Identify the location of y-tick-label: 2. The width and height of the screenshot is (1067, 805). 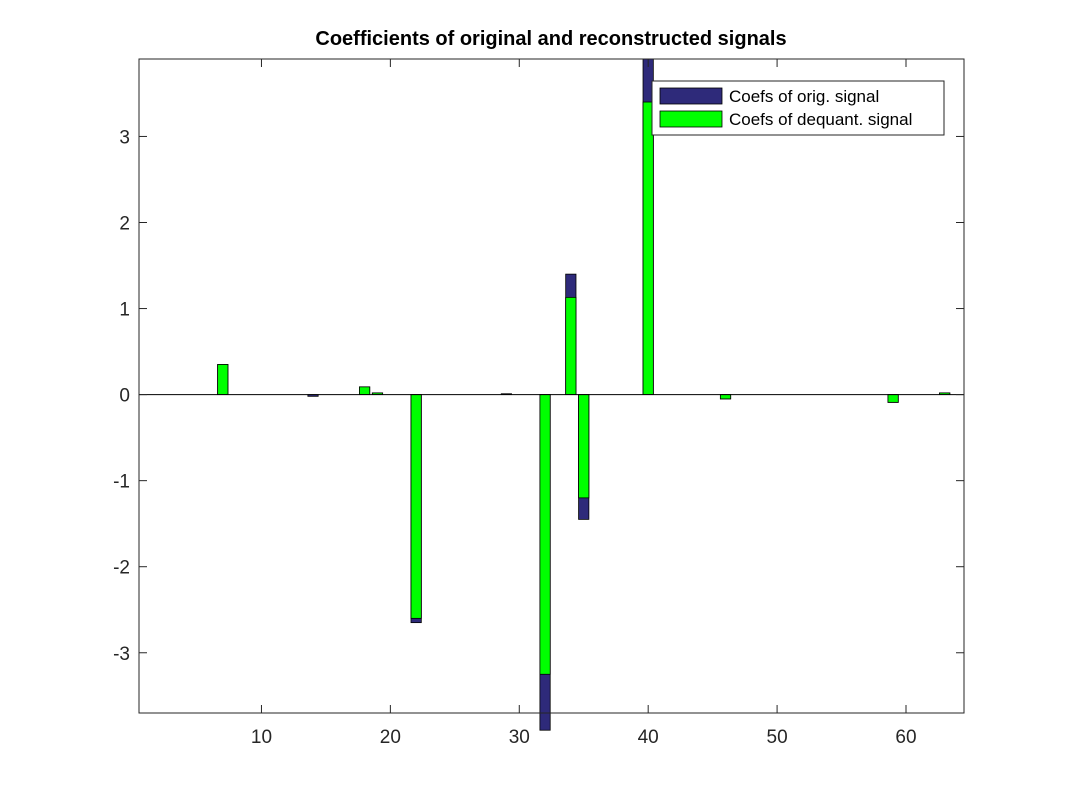
(124, 224).